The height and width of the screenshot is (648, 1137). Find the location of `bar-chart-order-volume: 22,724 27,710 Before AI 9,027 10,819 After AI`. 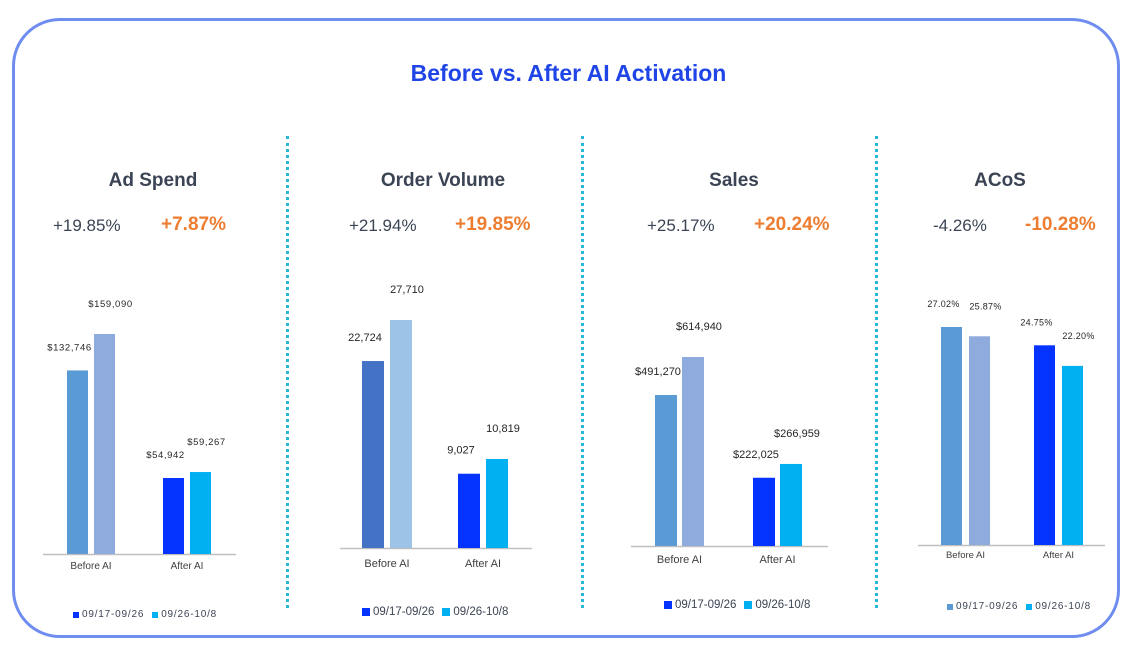

bar-chart-order-volume: 22,724 27,710 Before AI 9,027 10,819 After AI is located at coordinates (436, 427).